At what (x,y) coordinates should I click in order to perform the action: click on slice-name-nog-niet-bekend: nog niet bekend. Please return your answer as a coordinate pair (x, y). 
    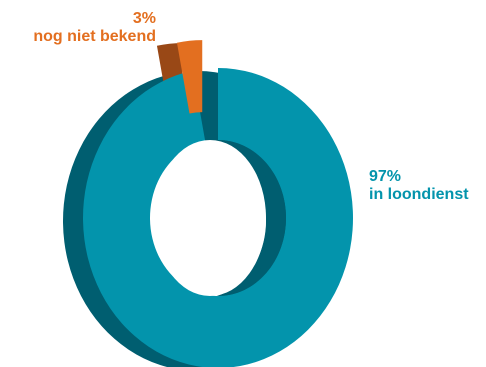
    Looking at the image, I should click on (94, 36).